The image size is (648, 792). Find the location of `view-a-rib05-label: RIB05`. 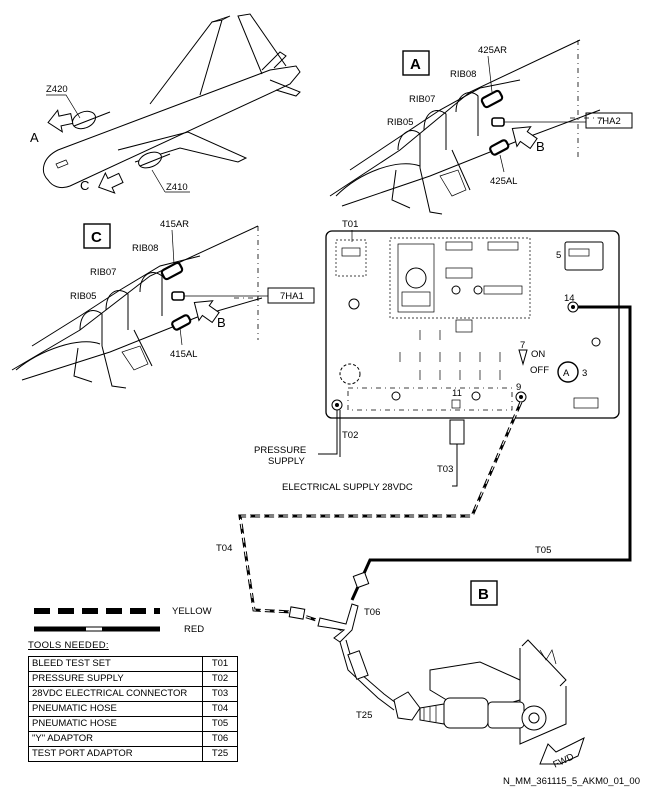

view-a-rib05-label: RIB05 is located at coordinates (400, 122).